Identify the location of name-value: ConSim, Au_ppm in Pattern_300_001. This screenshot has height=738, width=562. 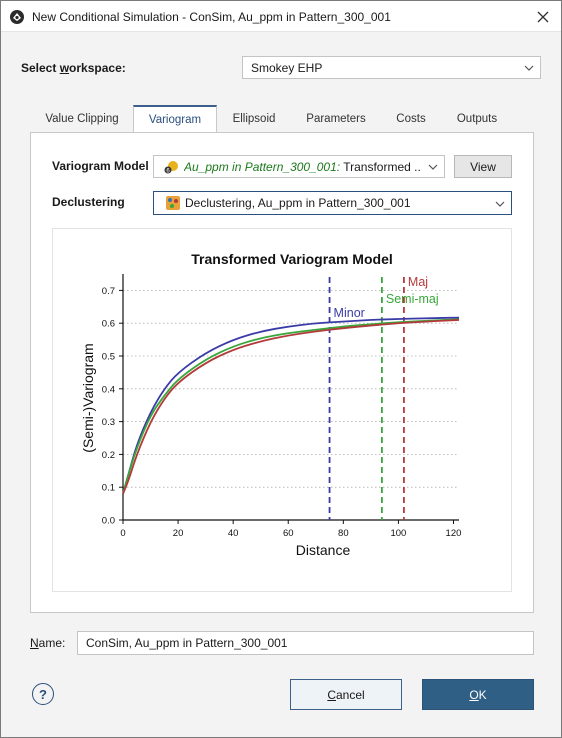
(187, 643).